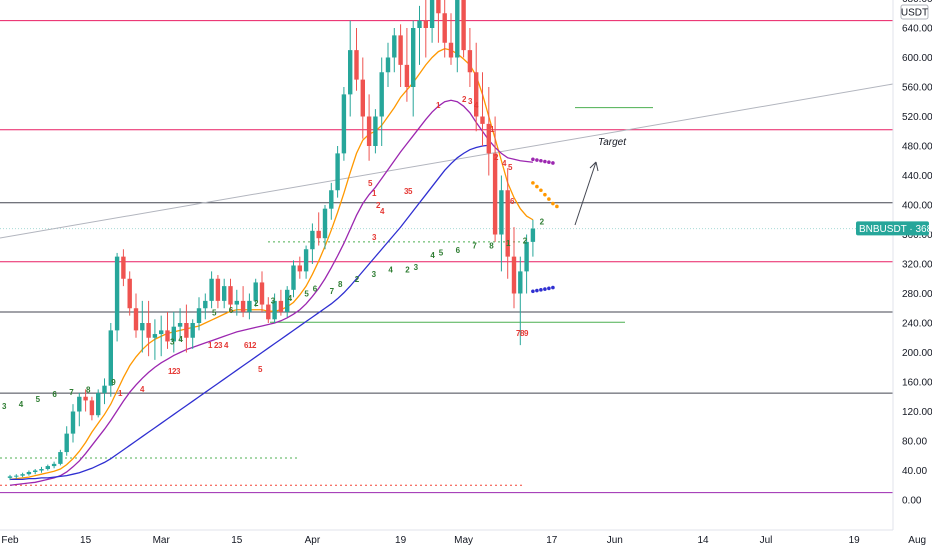 The image size is (932, 550). I want to click on y-tick-label: 480.00, so click(917, 147).